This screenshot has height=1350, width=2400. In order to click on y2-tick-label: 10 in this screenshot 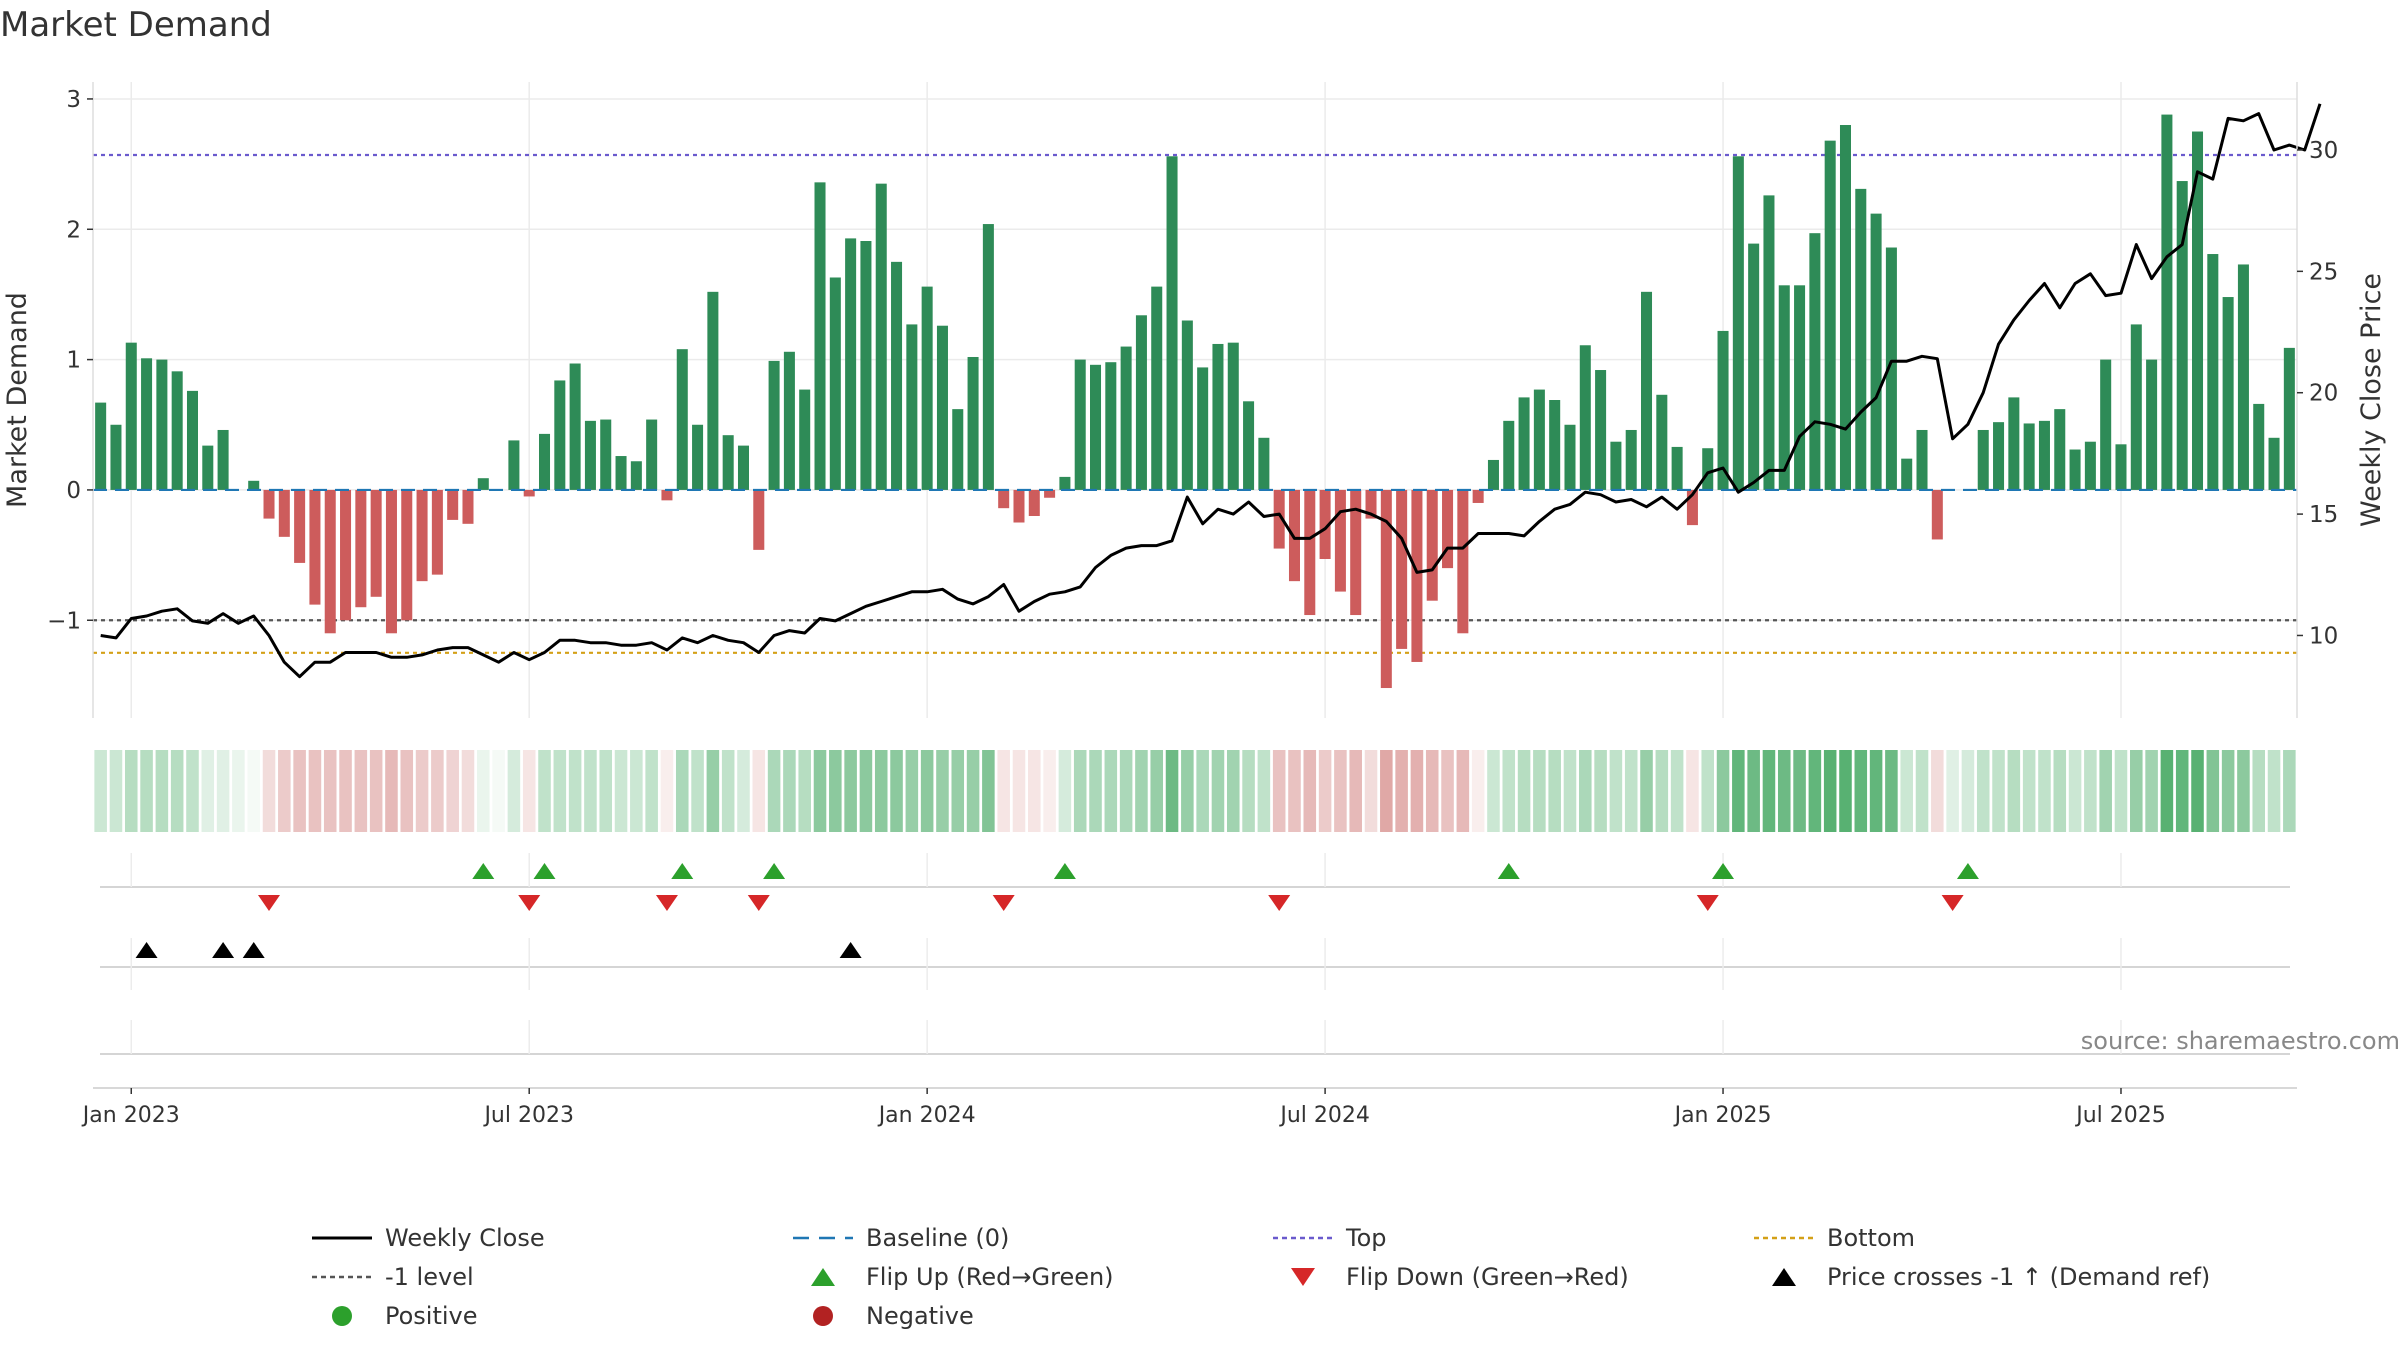, I will do `click(2323, 636)`.